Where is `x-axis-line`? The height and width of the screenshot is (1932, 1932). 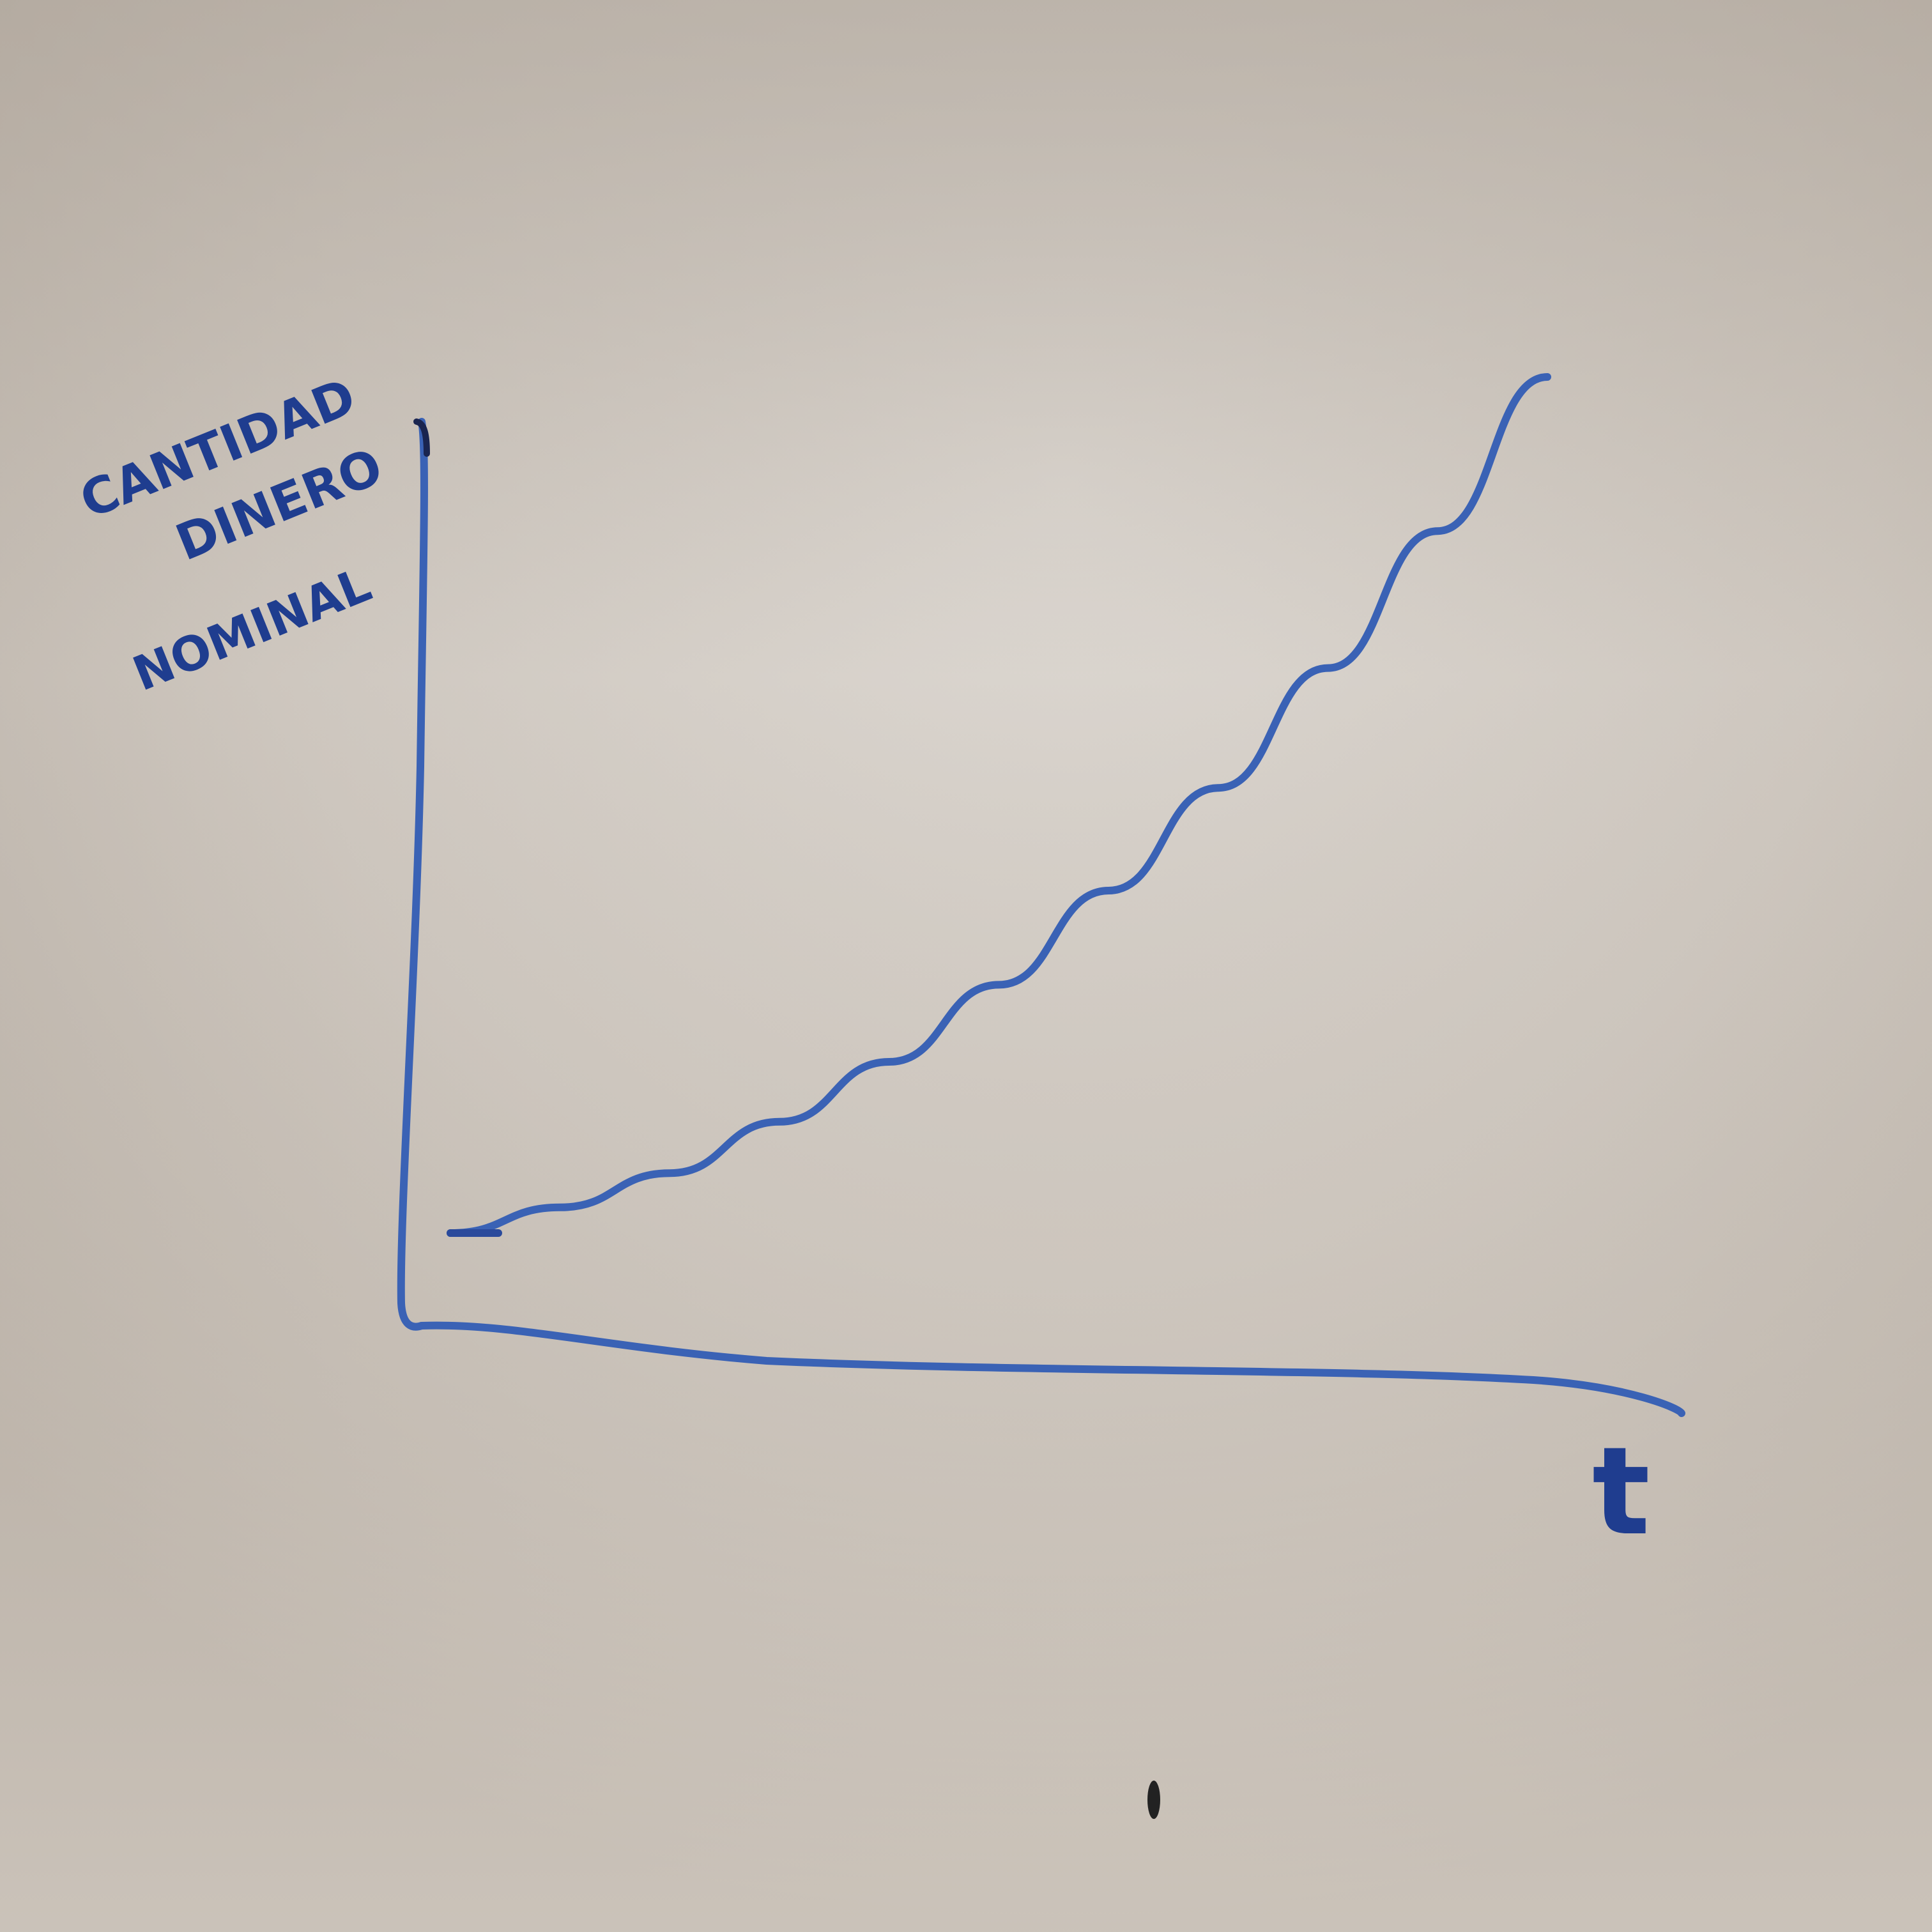
x-axis-line is located at coordinates (1051, 1369).